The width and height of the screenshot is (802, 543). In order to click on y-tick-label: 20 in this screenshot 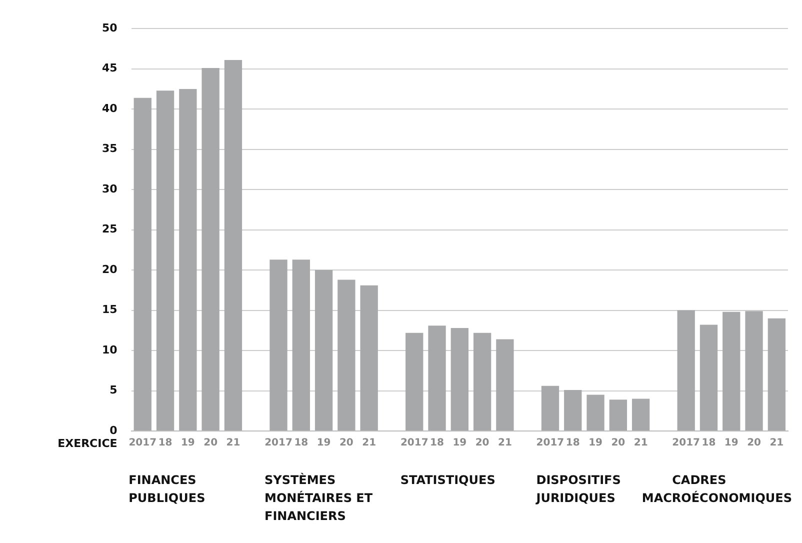, I will do `click(110, 269)`.